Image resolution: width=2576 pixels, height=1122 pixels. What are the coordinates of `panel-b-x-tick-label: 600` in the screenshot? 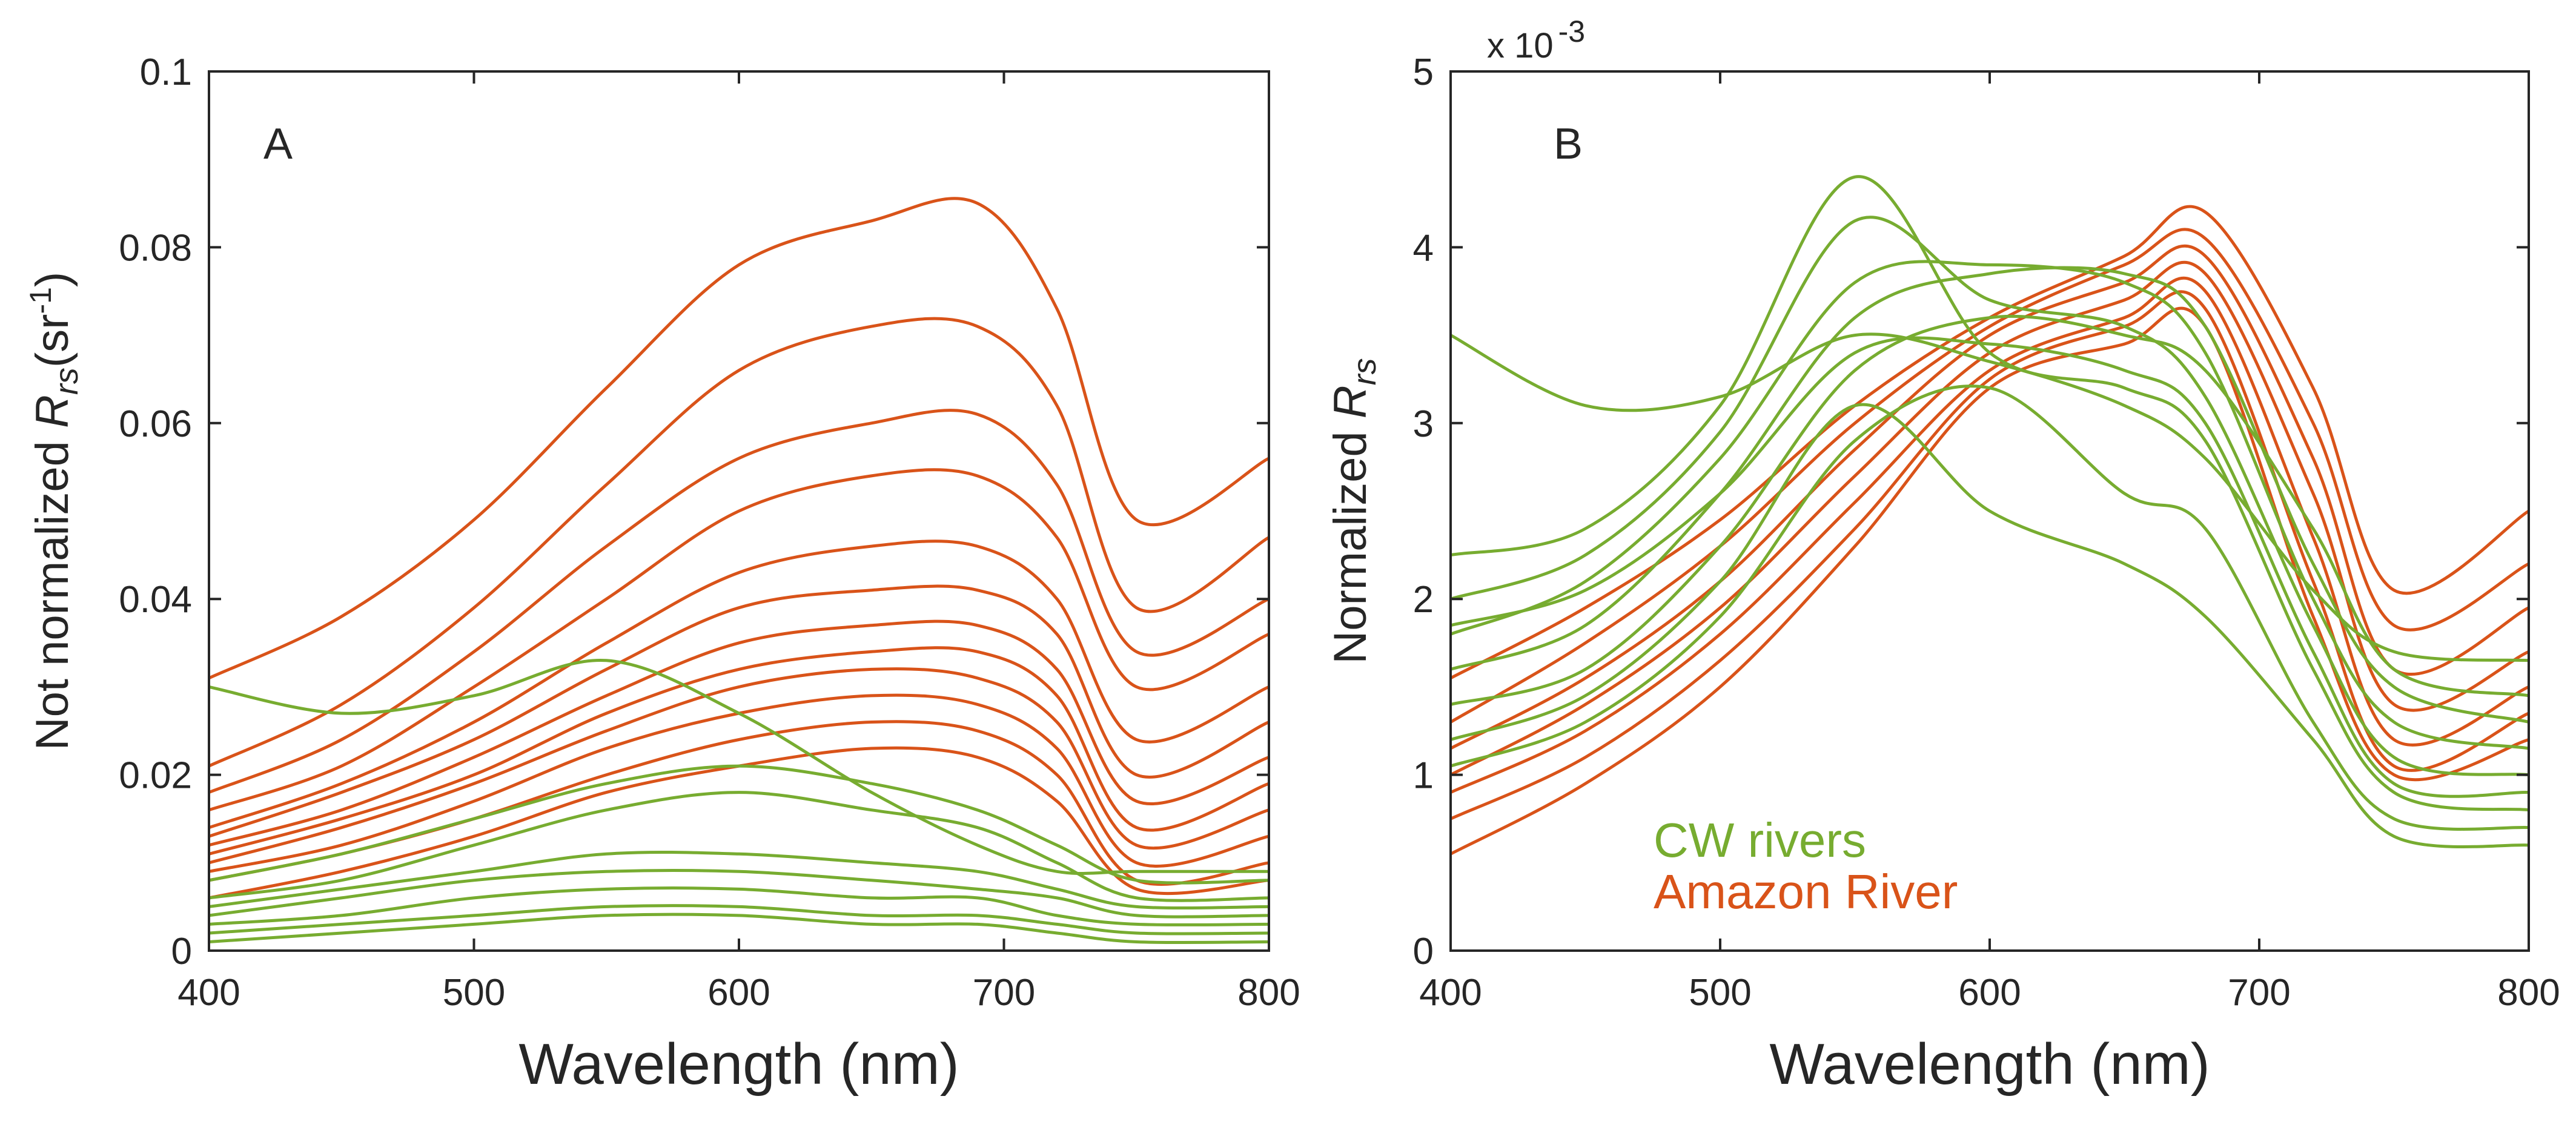 It's located at (1989, 993).